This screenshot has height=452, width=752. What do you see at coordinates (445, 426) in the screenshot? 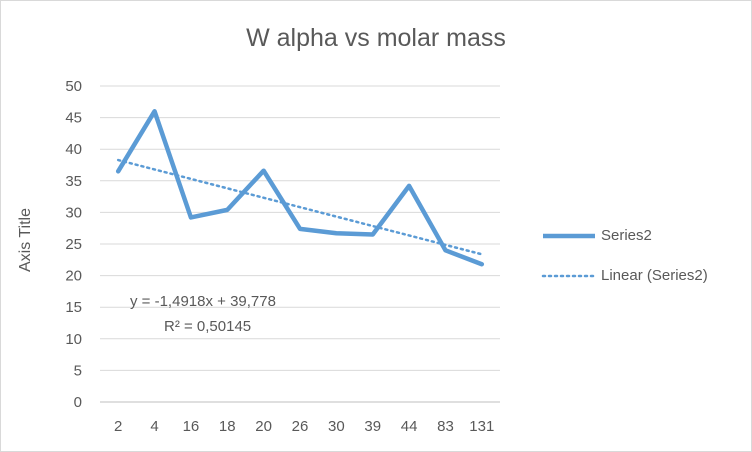
I see `x-tick-label: 83` at bounding box center [445, 426].